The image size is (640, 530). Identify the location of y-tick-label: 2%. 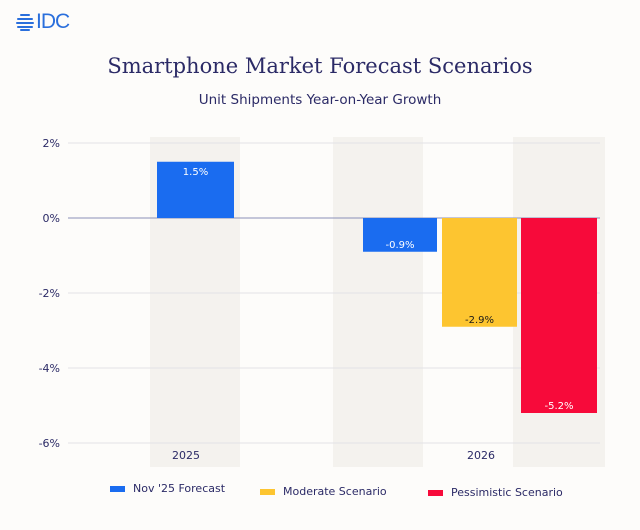
(51, 143).